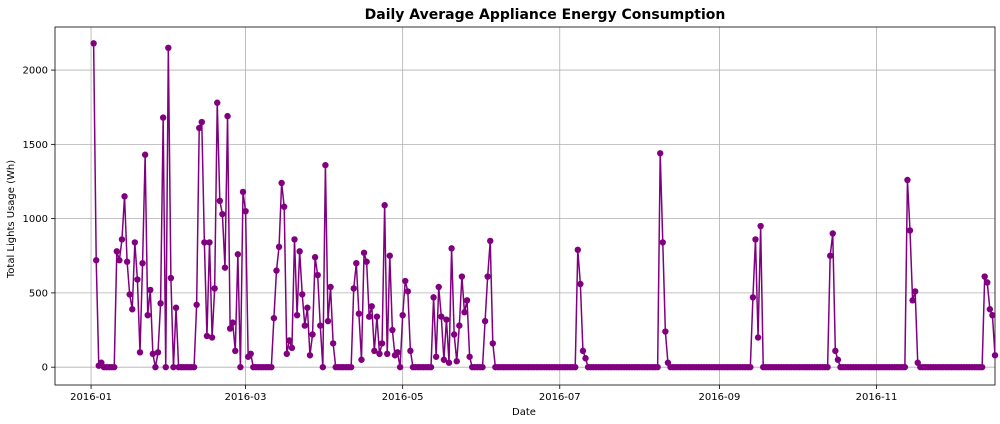 The width and height of the screenshot is (1000, 424). Describe the element at coordinates (720, 397) in the screenshot. I see `x-tick-label: 2016-09` at that location.